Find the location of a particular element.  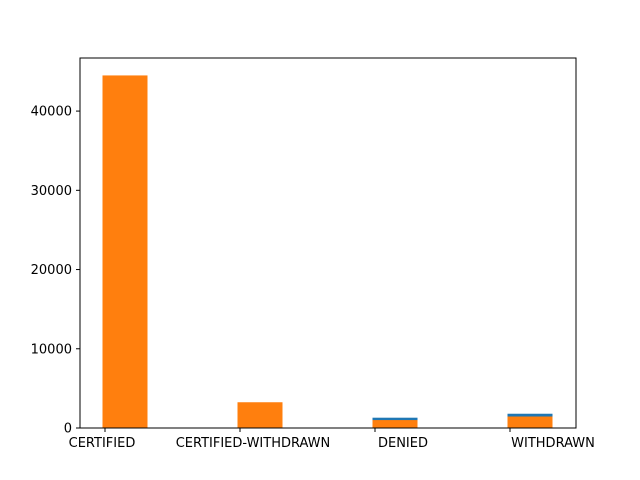

x-tick-label-certified: CERTIFIED is located at coordinates (102, 443).